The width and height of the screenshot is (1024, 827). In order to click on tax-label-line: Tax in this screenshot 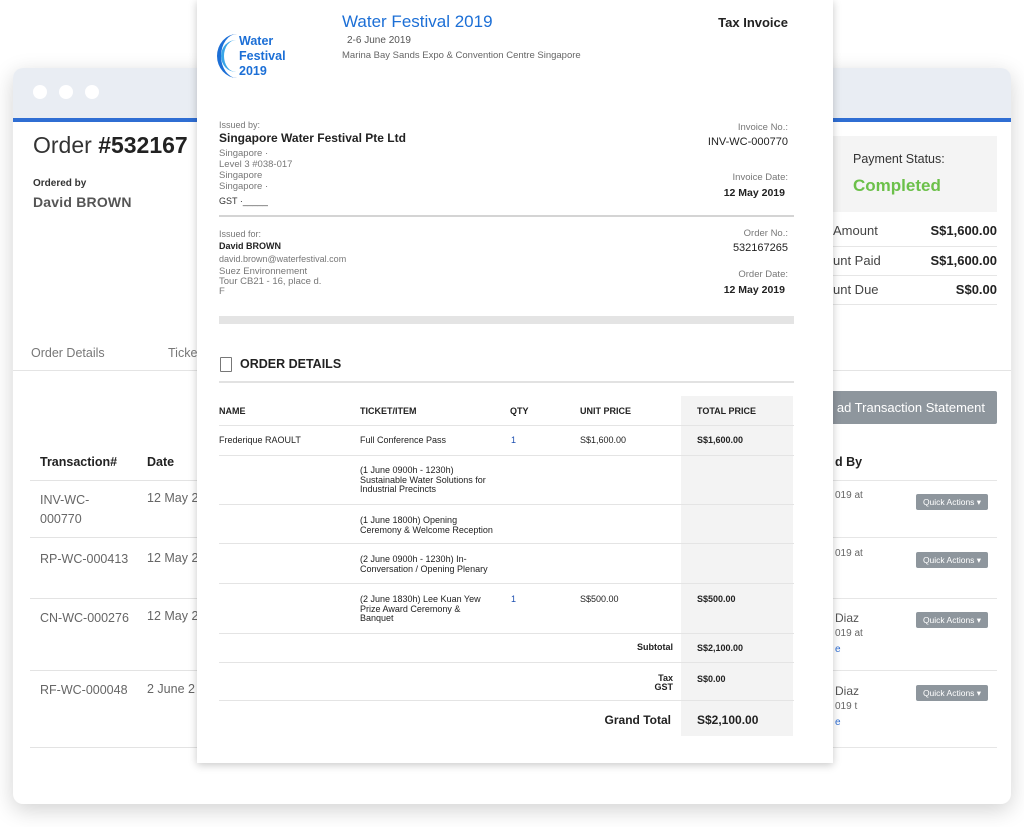, I will do `click(665, 678)`.